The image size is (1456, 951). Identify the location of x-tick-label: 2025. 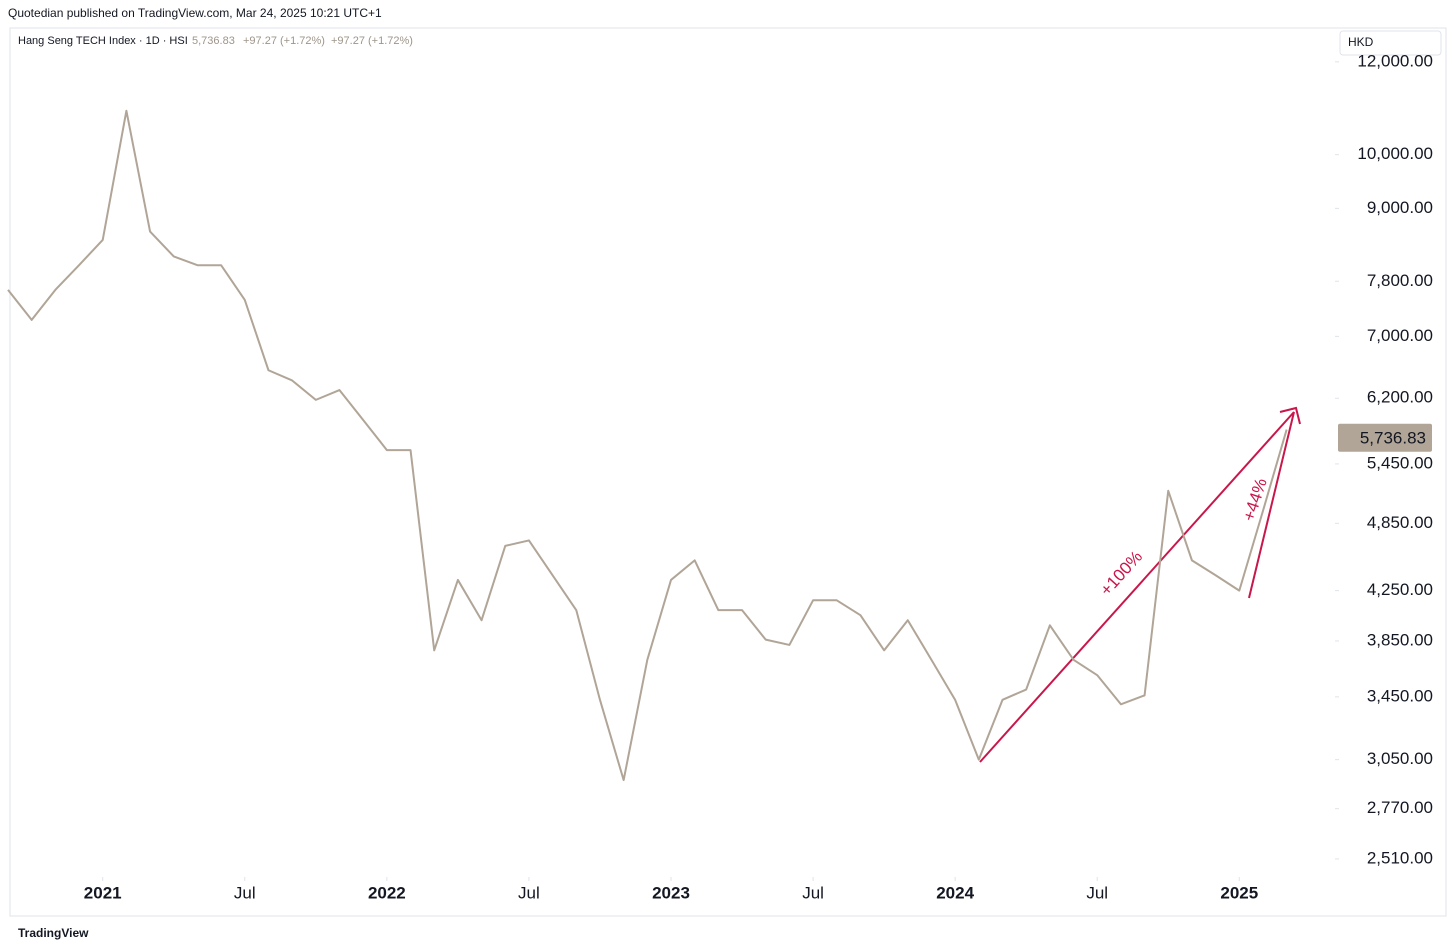
(1239, 892).